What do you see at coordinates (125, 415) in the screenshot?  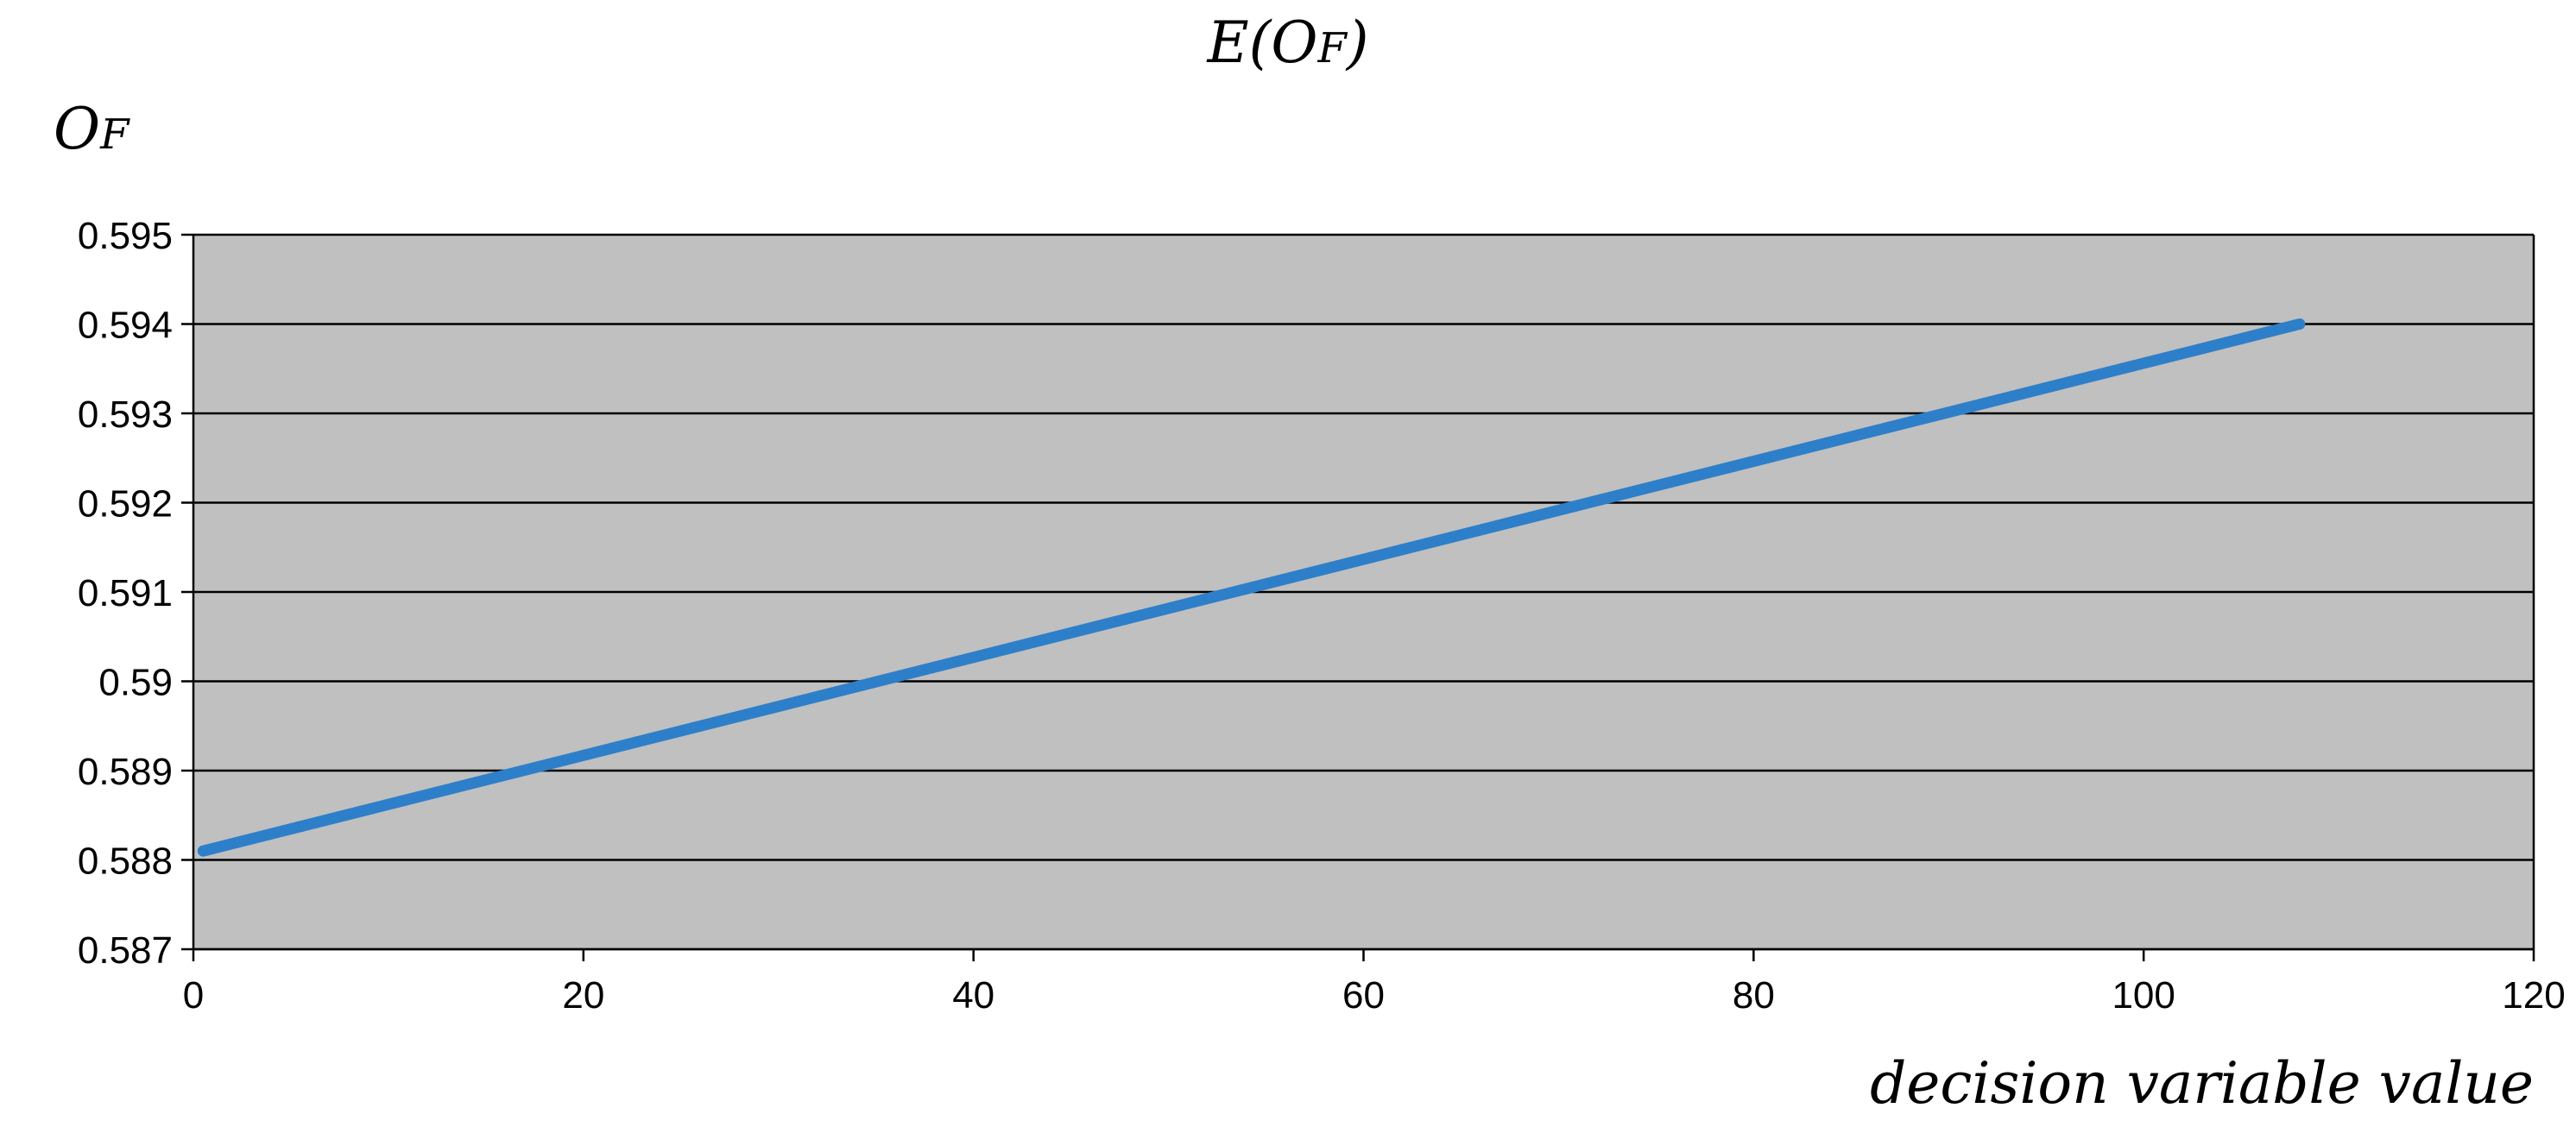 I see `y-tick-label-6: 0.593` at bounding box center [125, 415].